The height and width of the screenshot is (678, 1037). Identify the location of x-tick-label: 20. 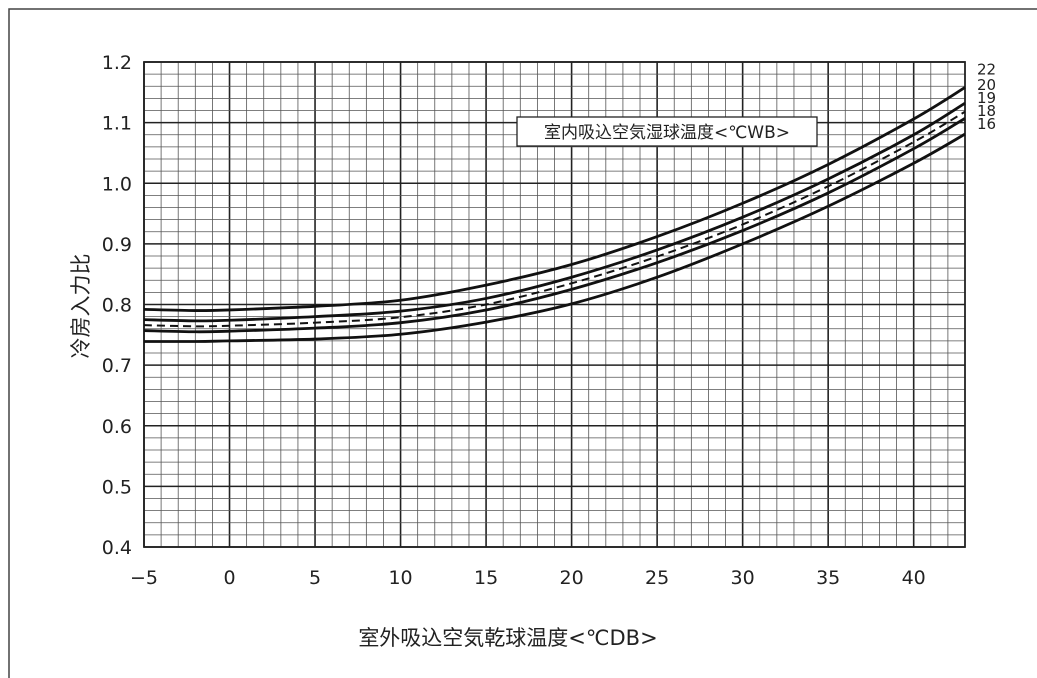
(572, 578).